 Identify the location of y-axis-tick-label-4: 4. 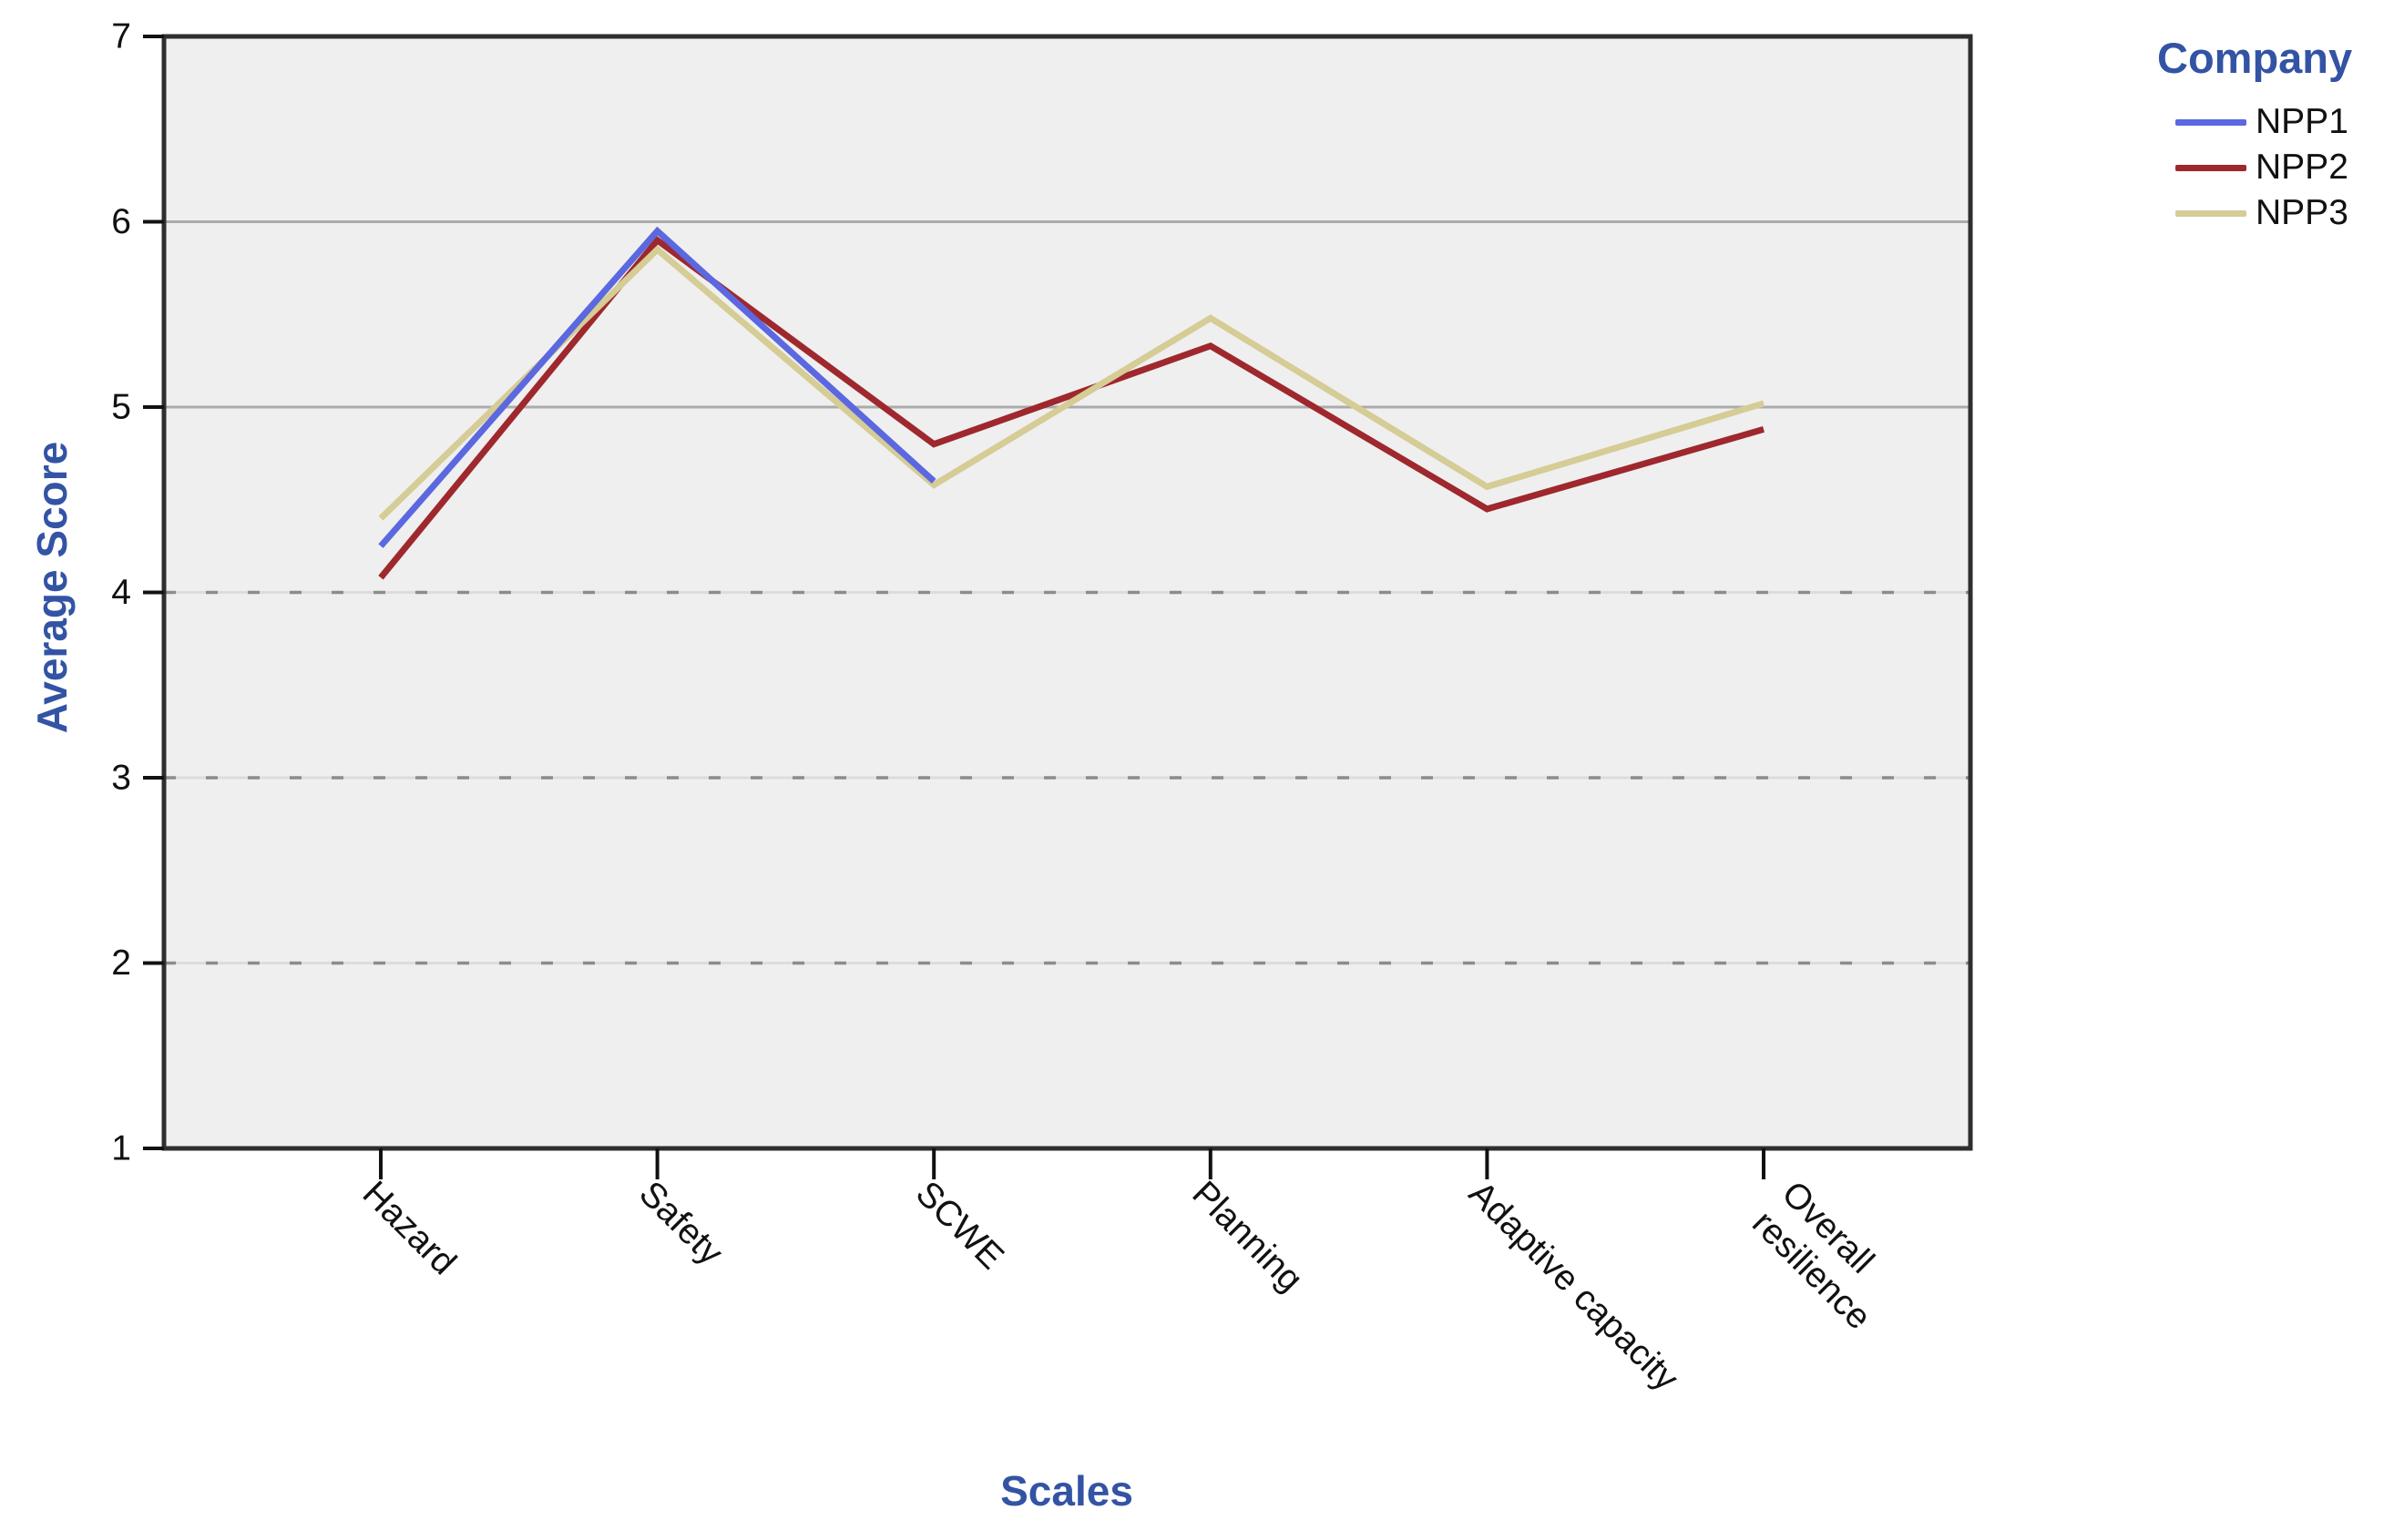
(121, 592).